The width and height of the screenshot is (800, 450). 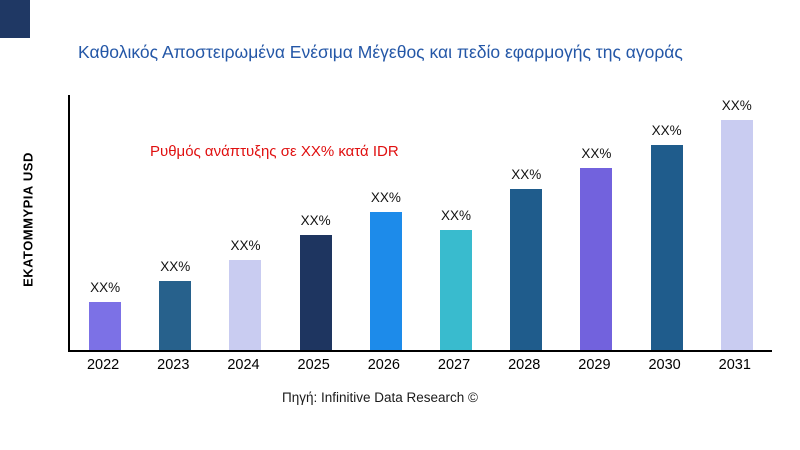 What do you see at coordinates (313, 365) in the screenshot?
I see `x-tick-2025: 2025` at bounding box center [313, 365].